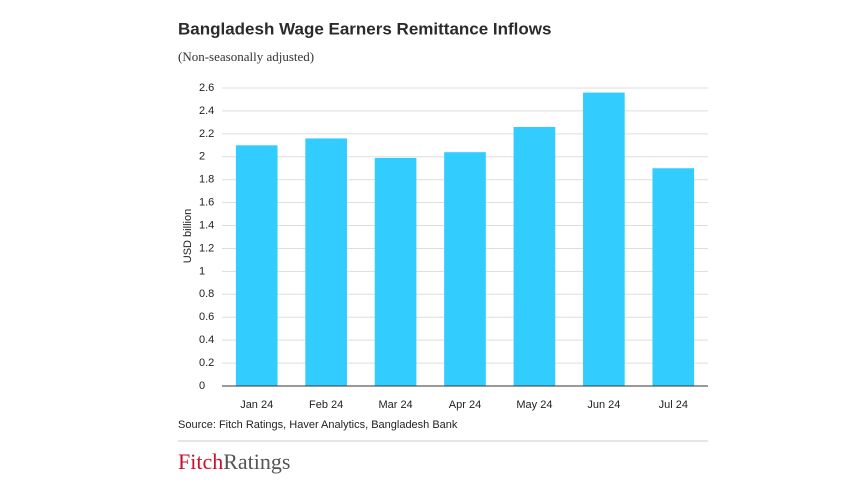 The image size is (857, 482). What do you see at coordinates (188, 236) in the screenshot?
I see `y-axis-label: USD billion` at bounding box center [188, 236].